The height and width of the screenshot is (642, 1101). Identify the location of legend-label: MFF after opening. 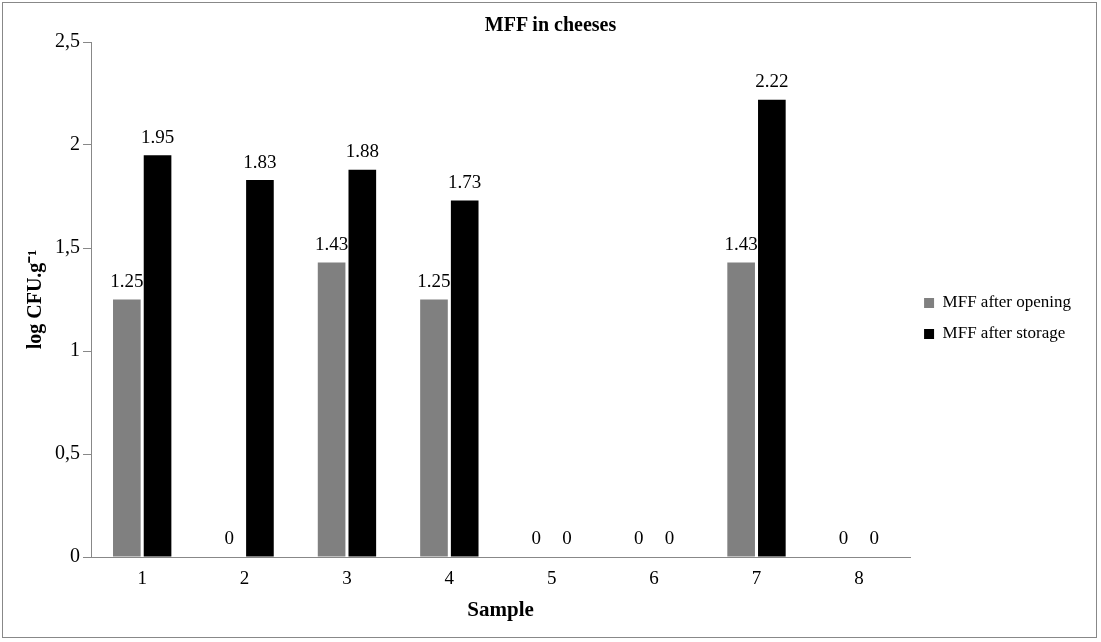
(1007, 302).